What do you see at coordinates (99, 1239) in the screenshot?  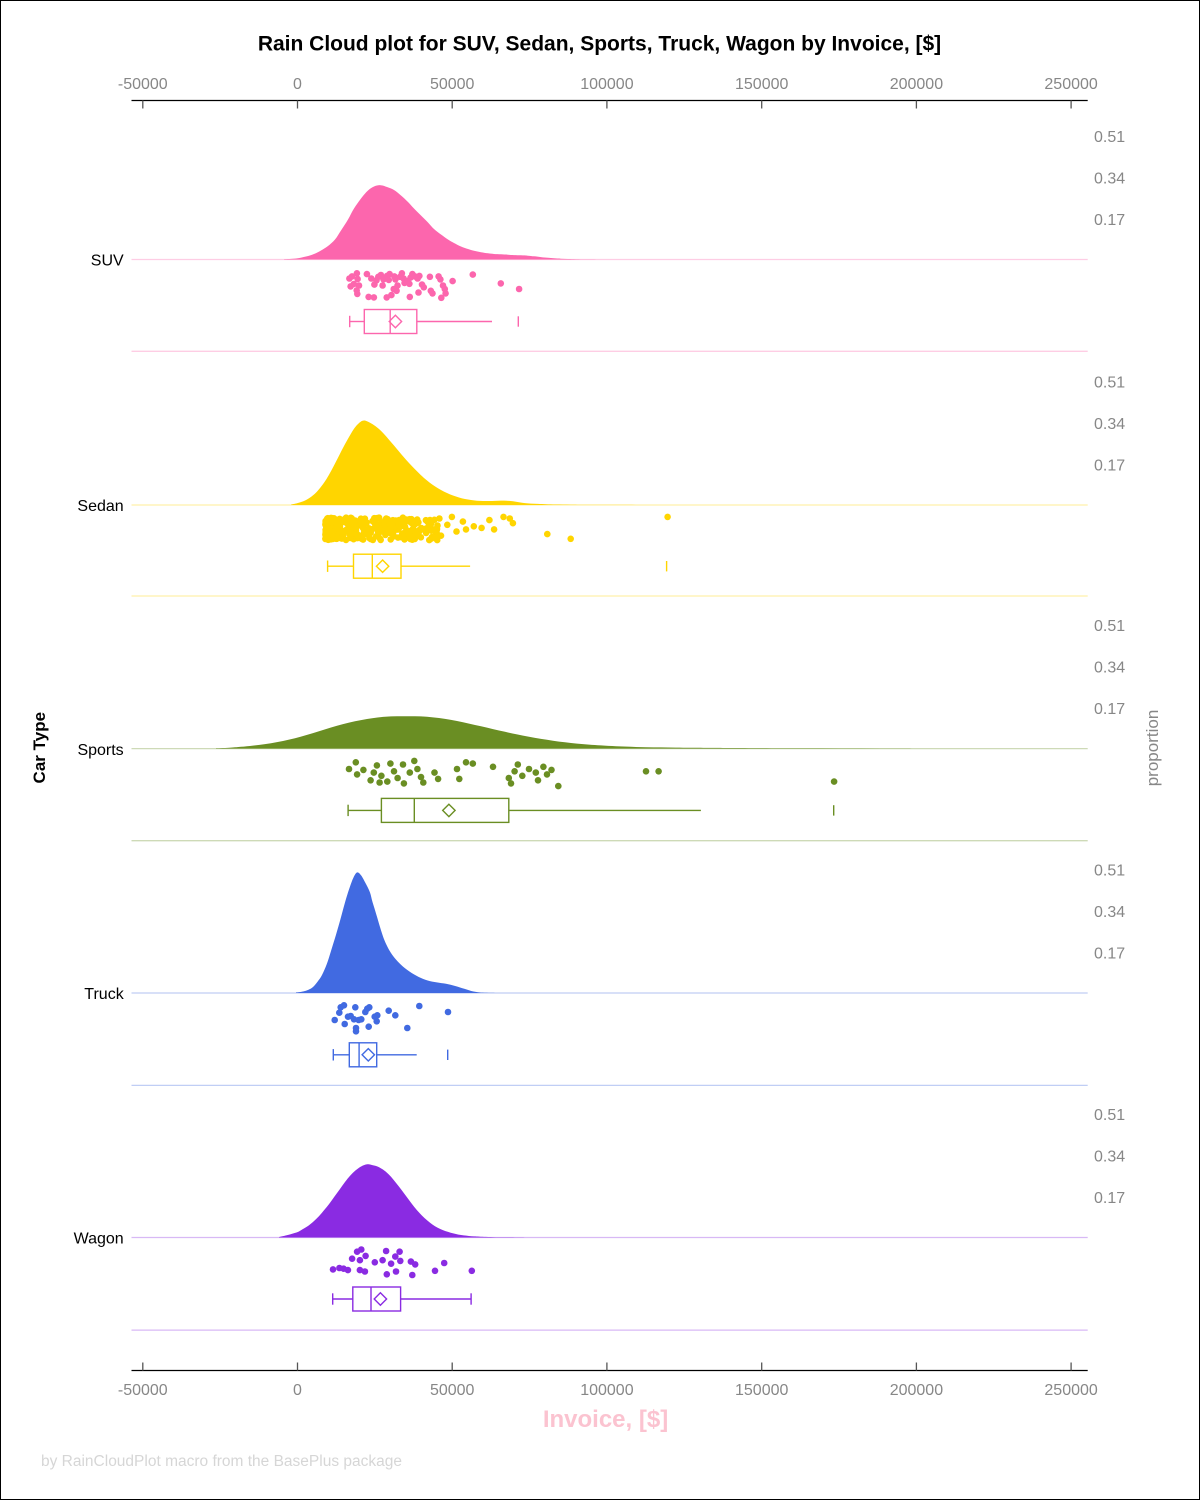 I see `svg-text: Wagon` at bounding box center [99, 1239].